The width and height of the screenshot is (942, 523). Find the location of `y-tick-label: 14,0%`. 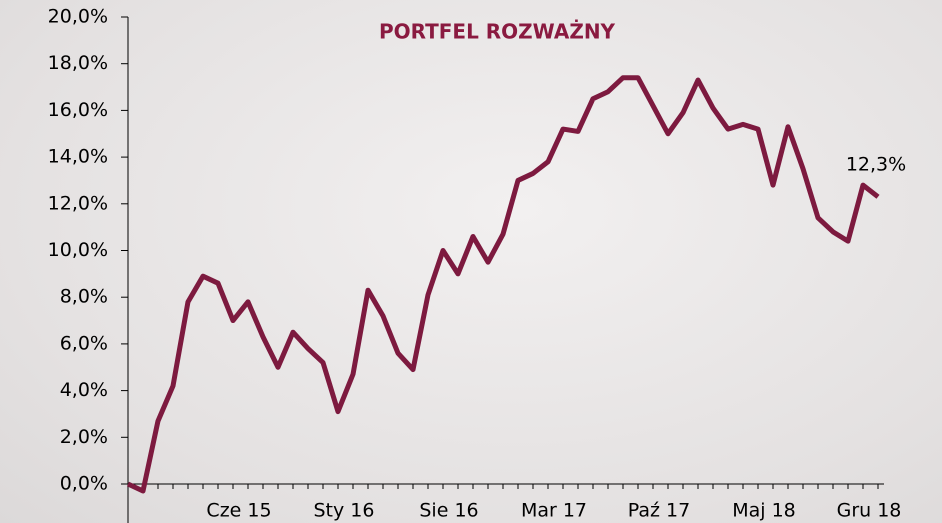

y-tick-label: 14,0% is located at coordinates (78, 157).